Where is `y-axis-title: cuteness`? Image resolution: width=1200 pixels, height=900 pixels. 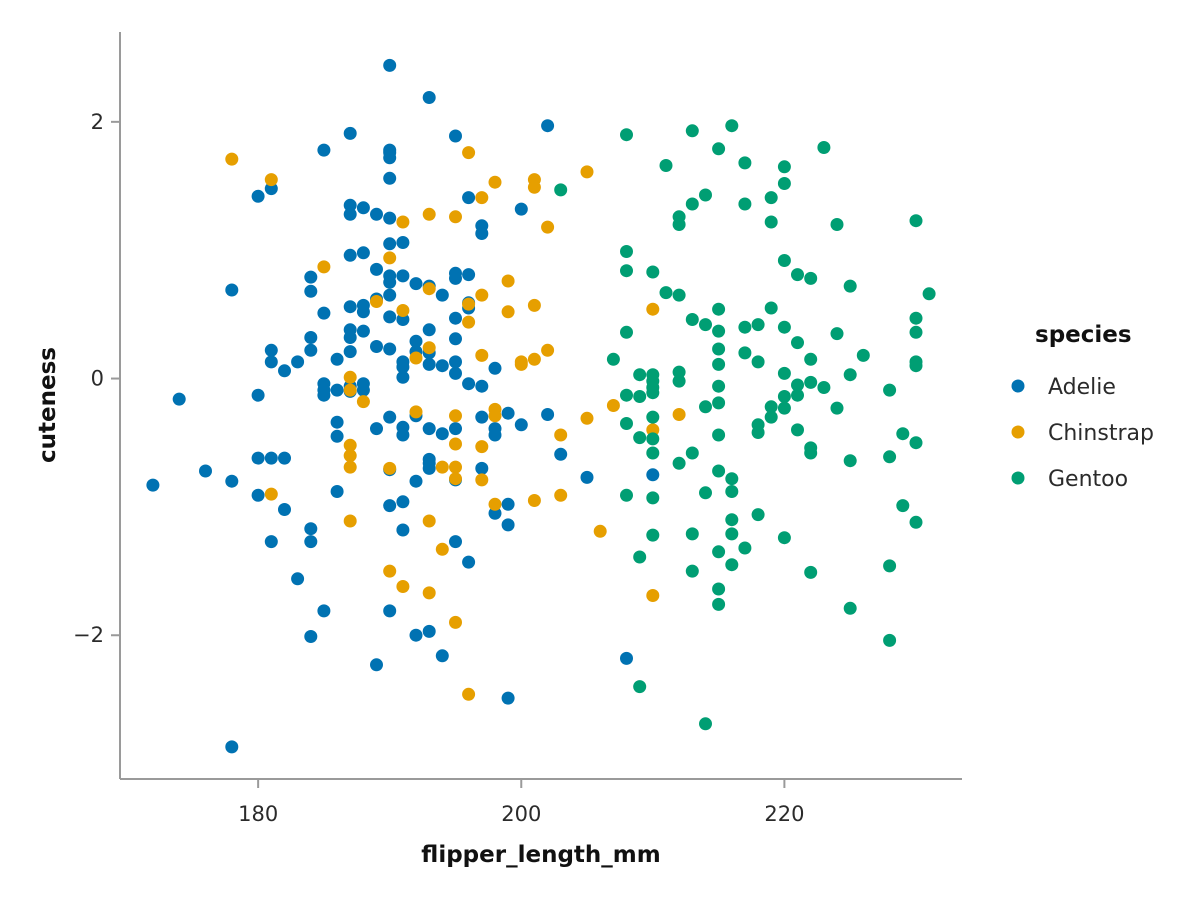
y-axis-title: cuteness is located at coordinates (48, 405).